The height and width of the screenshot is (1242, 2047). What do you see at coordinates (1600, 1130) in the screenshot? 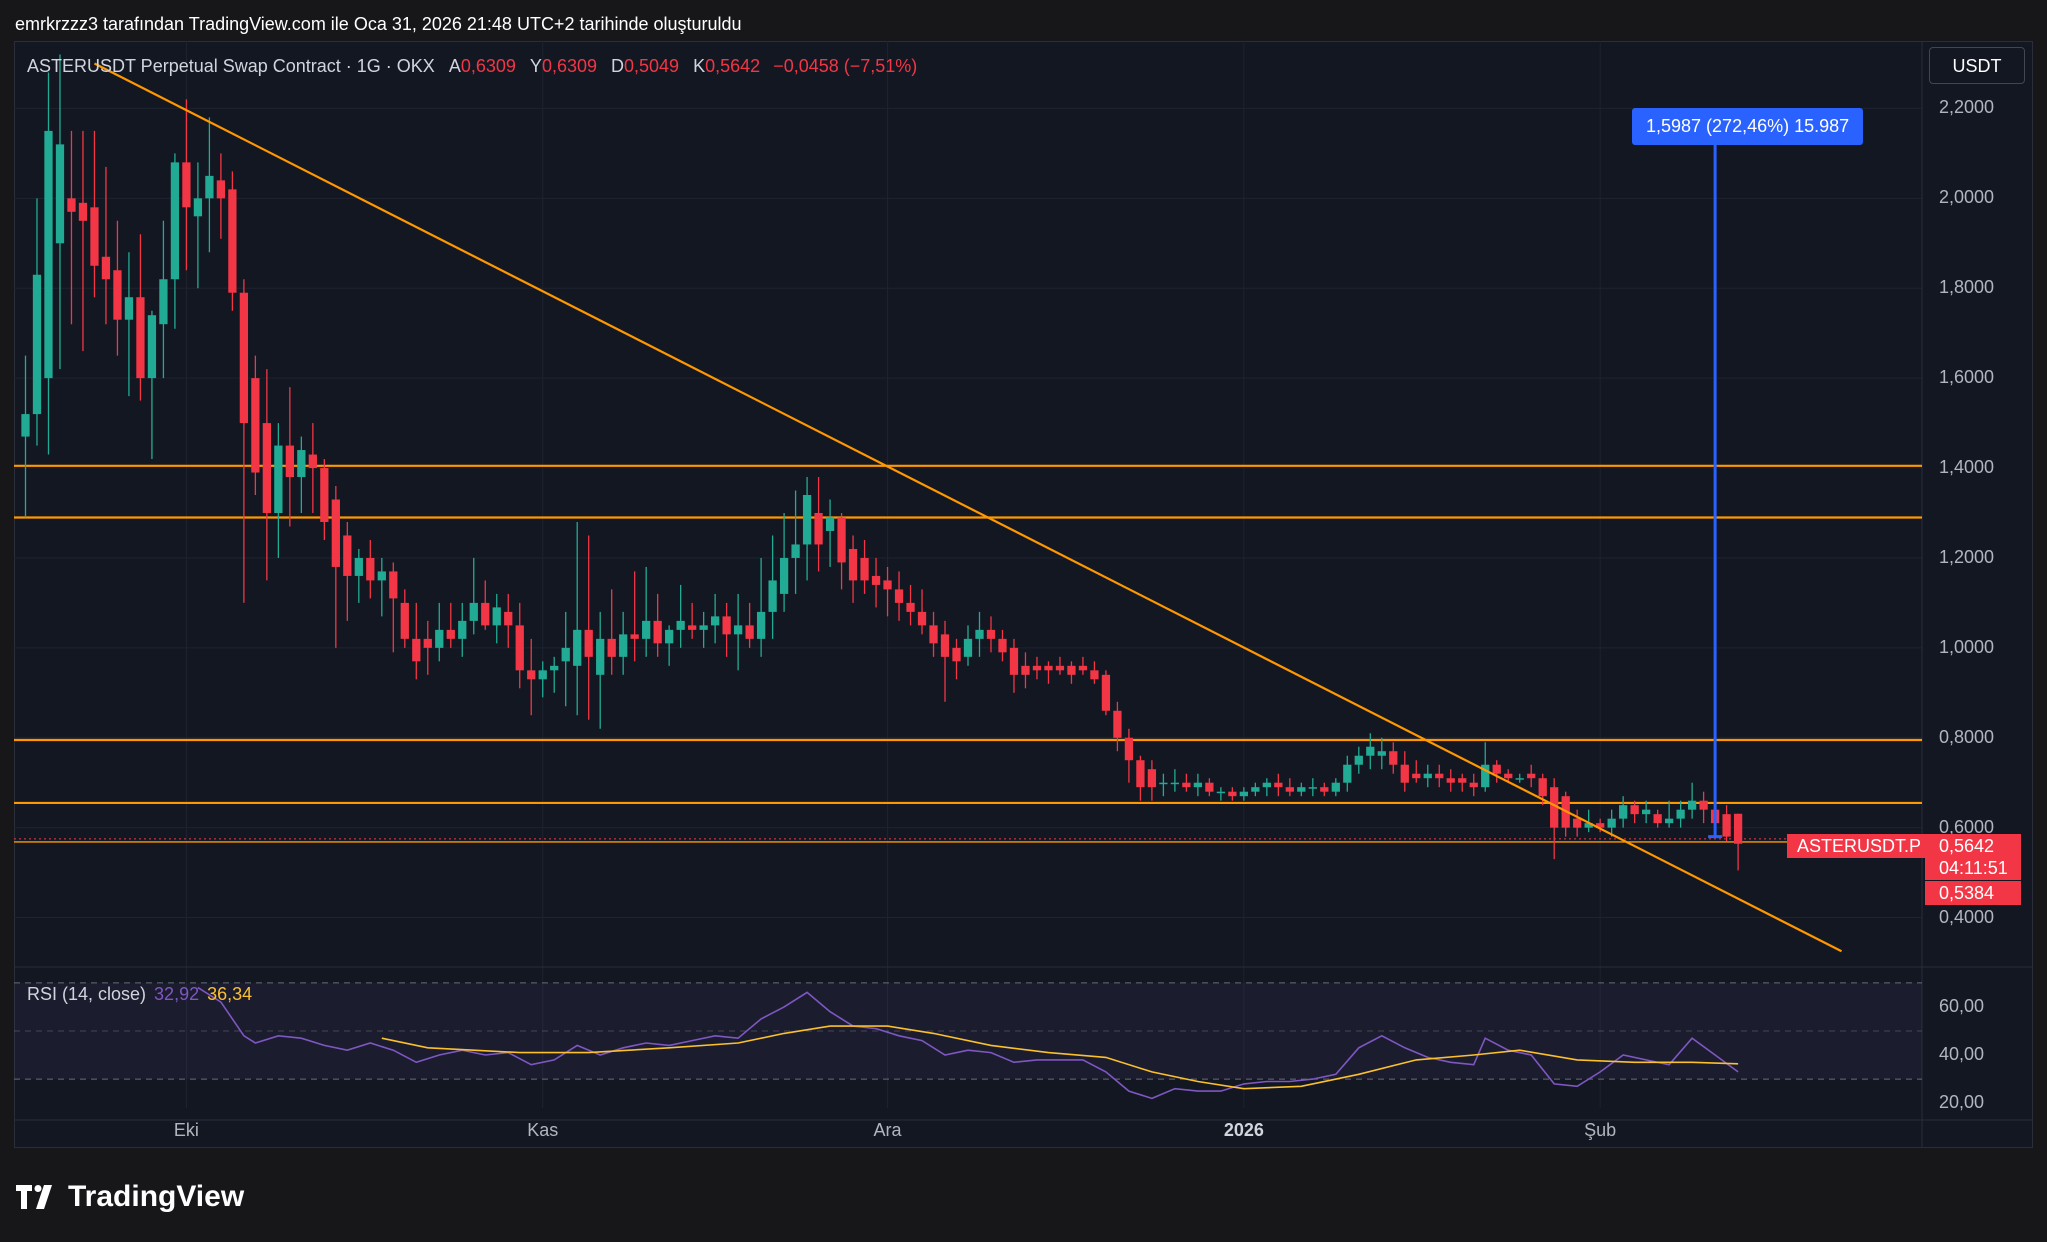
I see `time-tick-label: Şub` at bounding box center [1600, 1130].